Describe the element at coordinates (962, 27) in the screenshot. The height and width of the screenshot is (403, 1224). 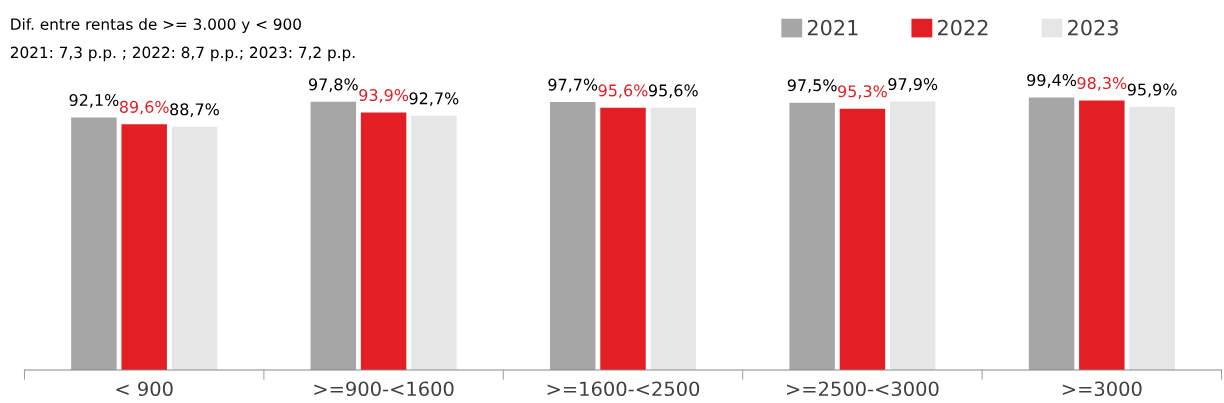
I see `legend-label: 2022` at that location.